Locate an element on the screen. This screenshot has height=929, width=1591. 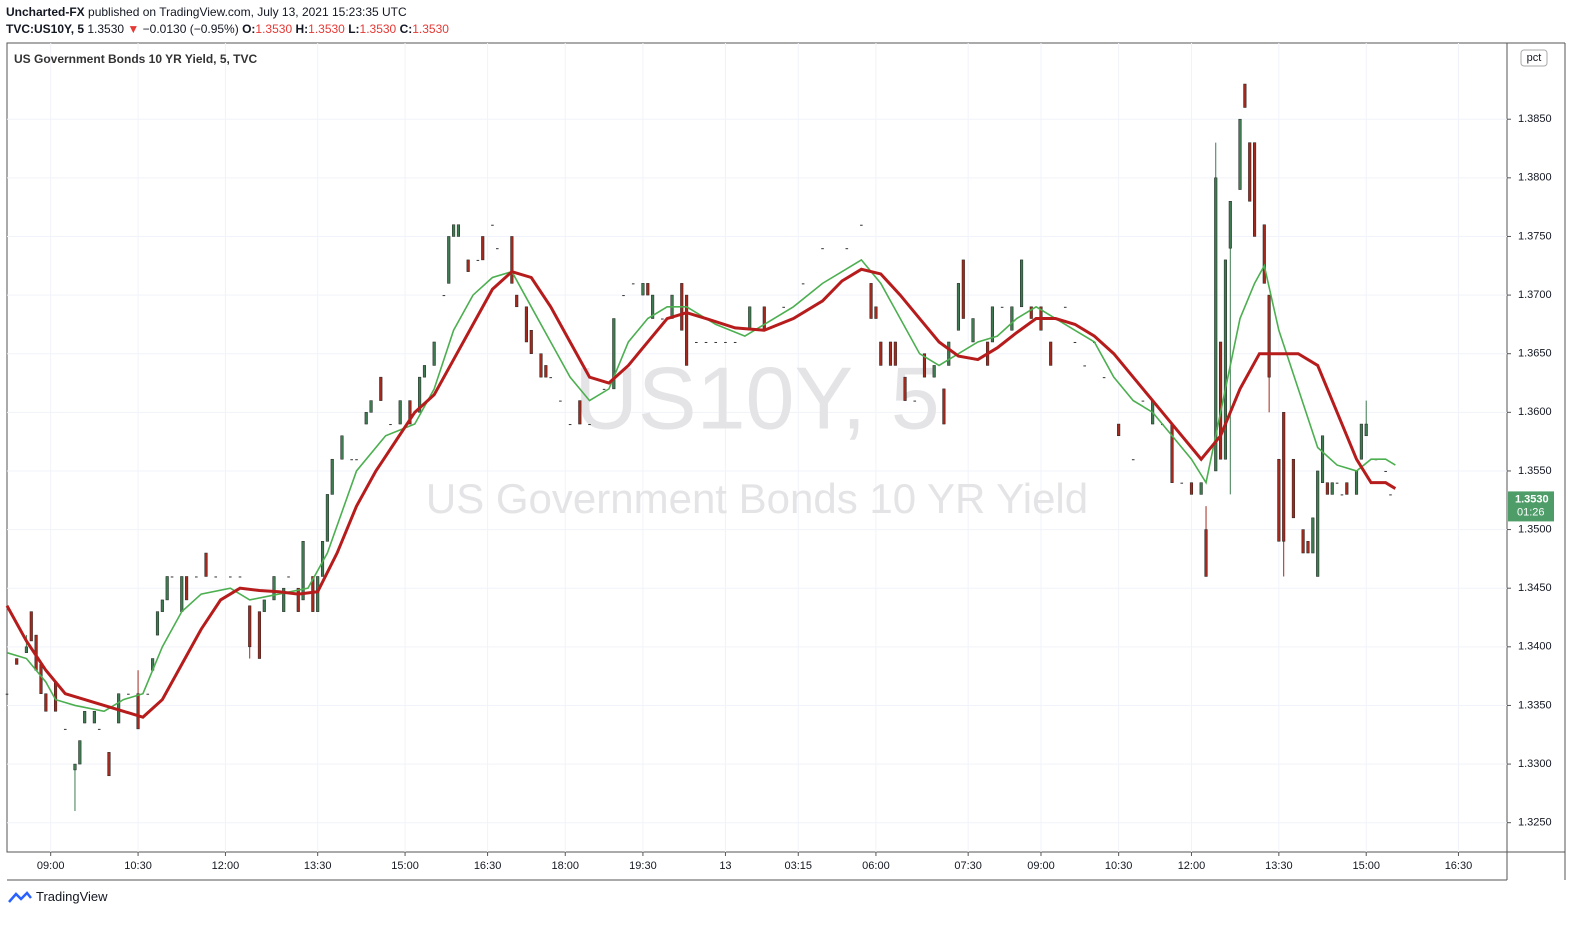
x-tick-label: 06:00 is located at coordinates (876, 866).